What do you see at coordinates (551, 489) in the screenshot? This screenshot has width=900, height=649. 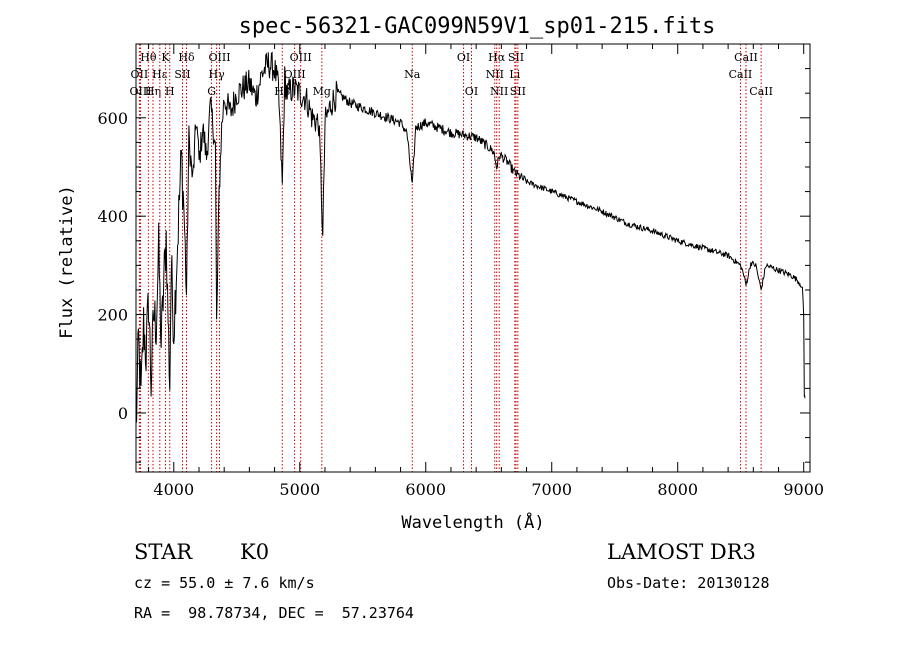 I see `x-tick-label: 7000` at bounding box center [551, 489].